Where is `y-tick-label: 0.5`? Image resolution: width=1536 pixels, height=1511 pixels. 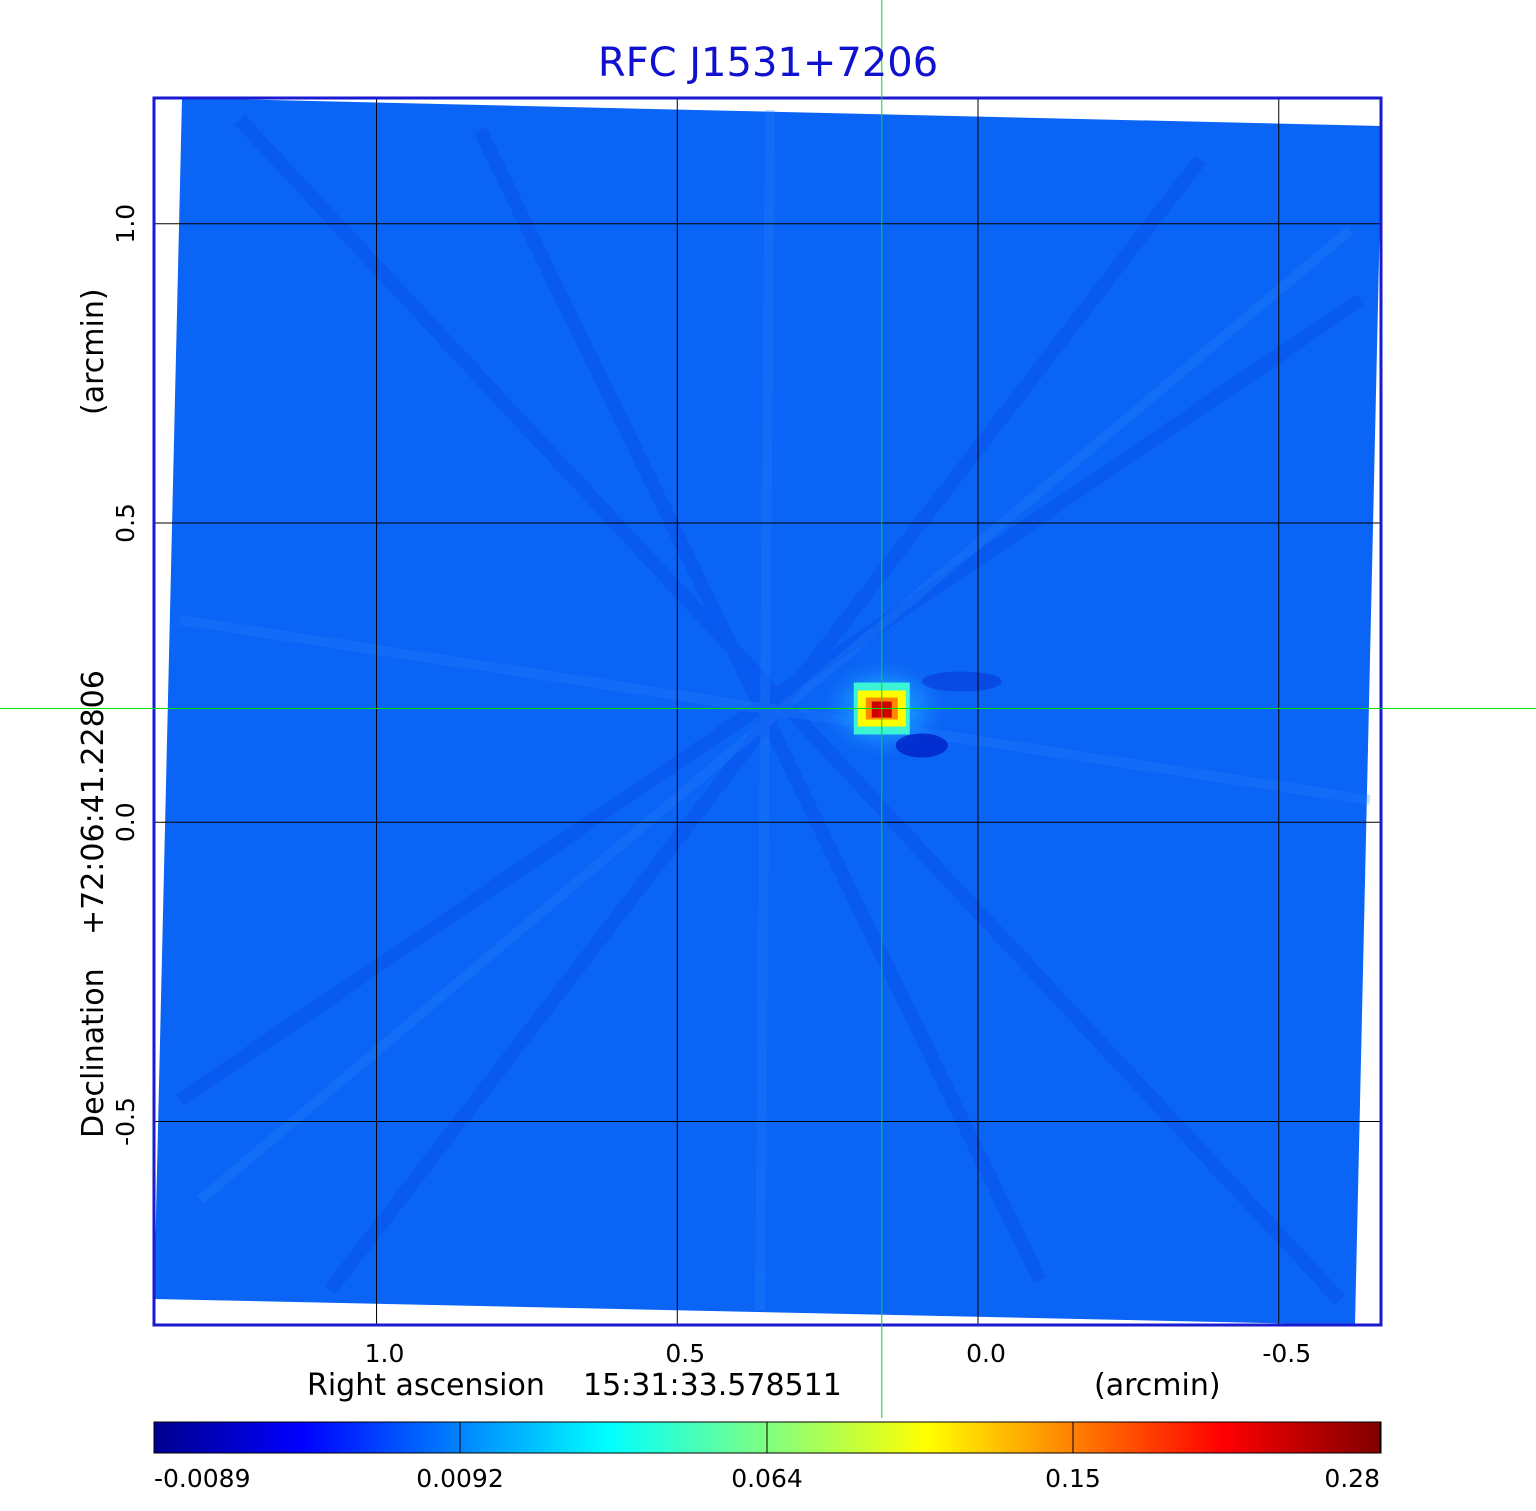 y-tick-label: 0.5 is located at coordinates (125, 523).